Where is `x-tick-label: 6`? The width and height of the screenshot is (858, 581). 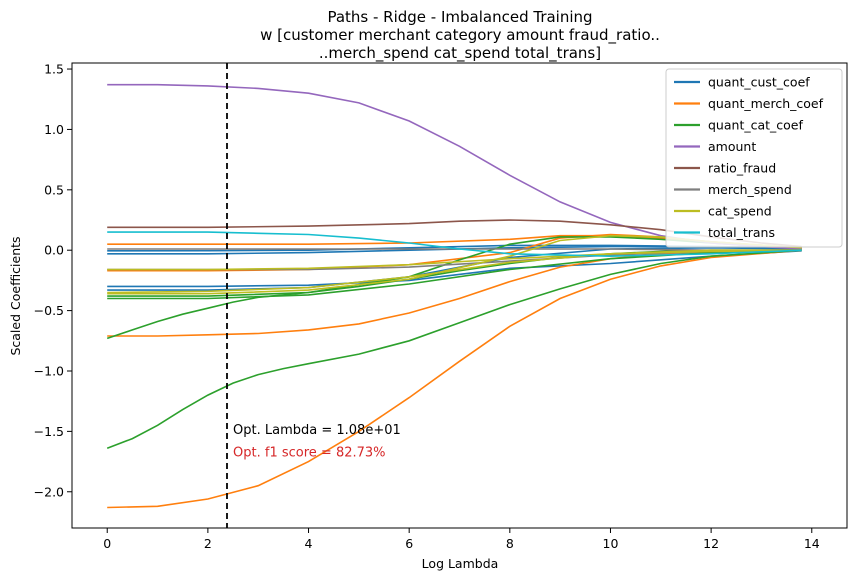 x-tick-label: 6 is located at coordinates (409, 543).